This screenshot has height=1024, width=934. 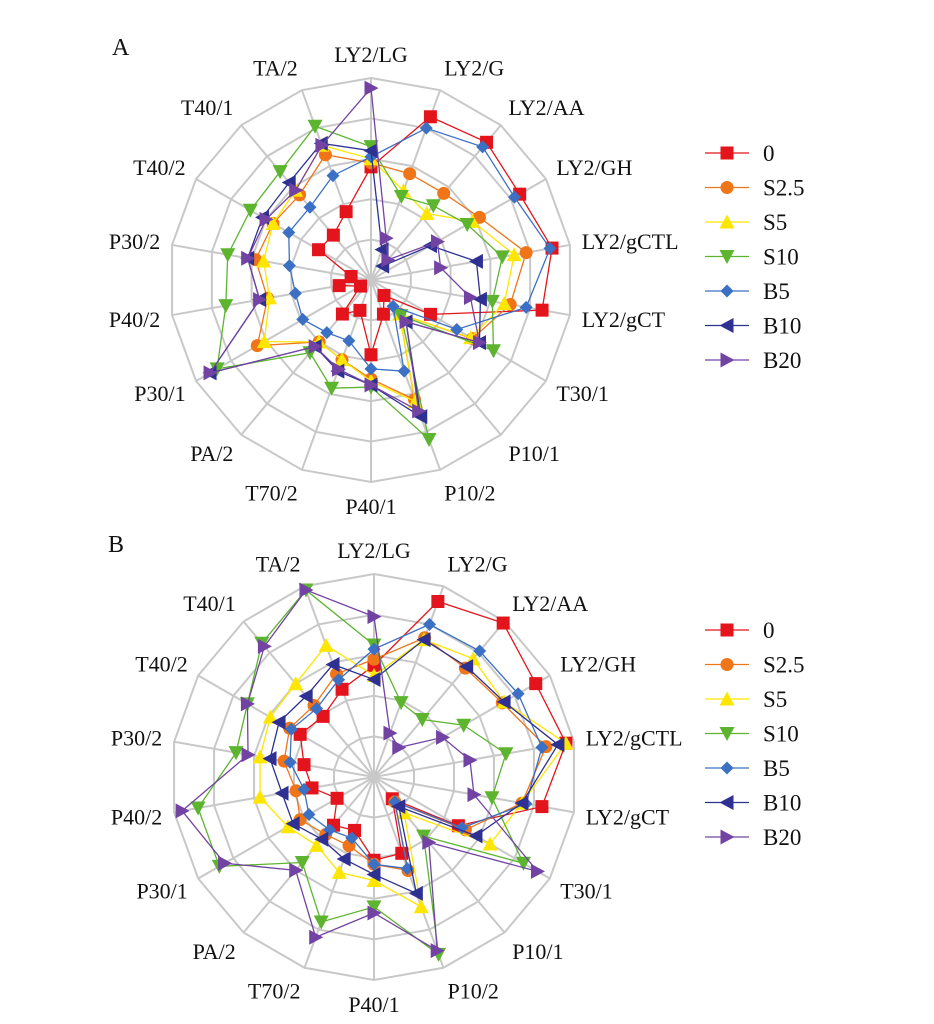 I want to click on axis-label: P30/1, so click(x=161, y=891).